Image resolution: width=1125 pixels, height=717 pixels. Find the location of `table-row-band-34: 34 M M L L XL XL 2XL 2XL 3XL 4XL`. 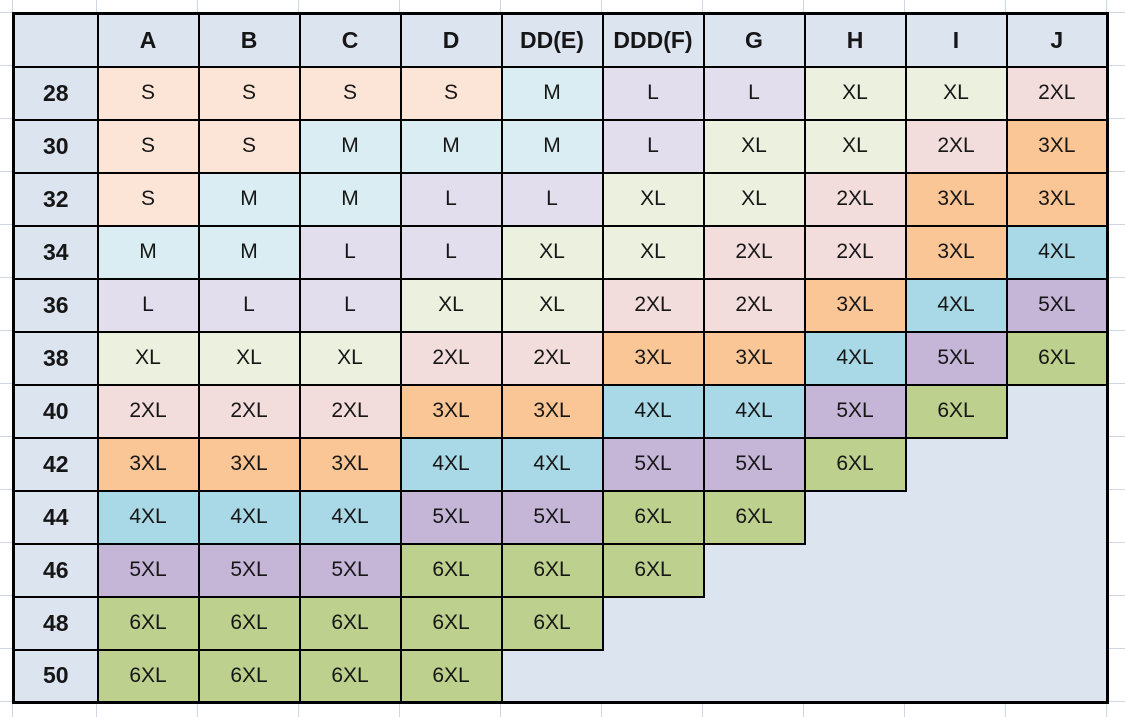

table-row-band-34: 34 M M L L XL XL 2XL 2XL 3XL 4XL is located at coordinates (560, 252).